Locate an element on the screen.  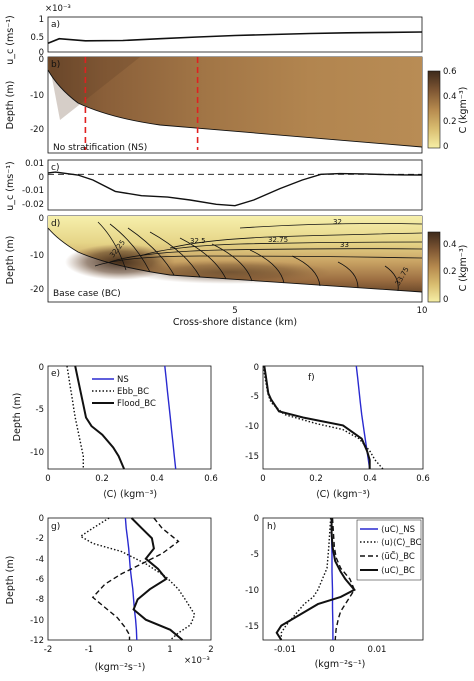
panel-f-frame is located at coordinates (343, 417).